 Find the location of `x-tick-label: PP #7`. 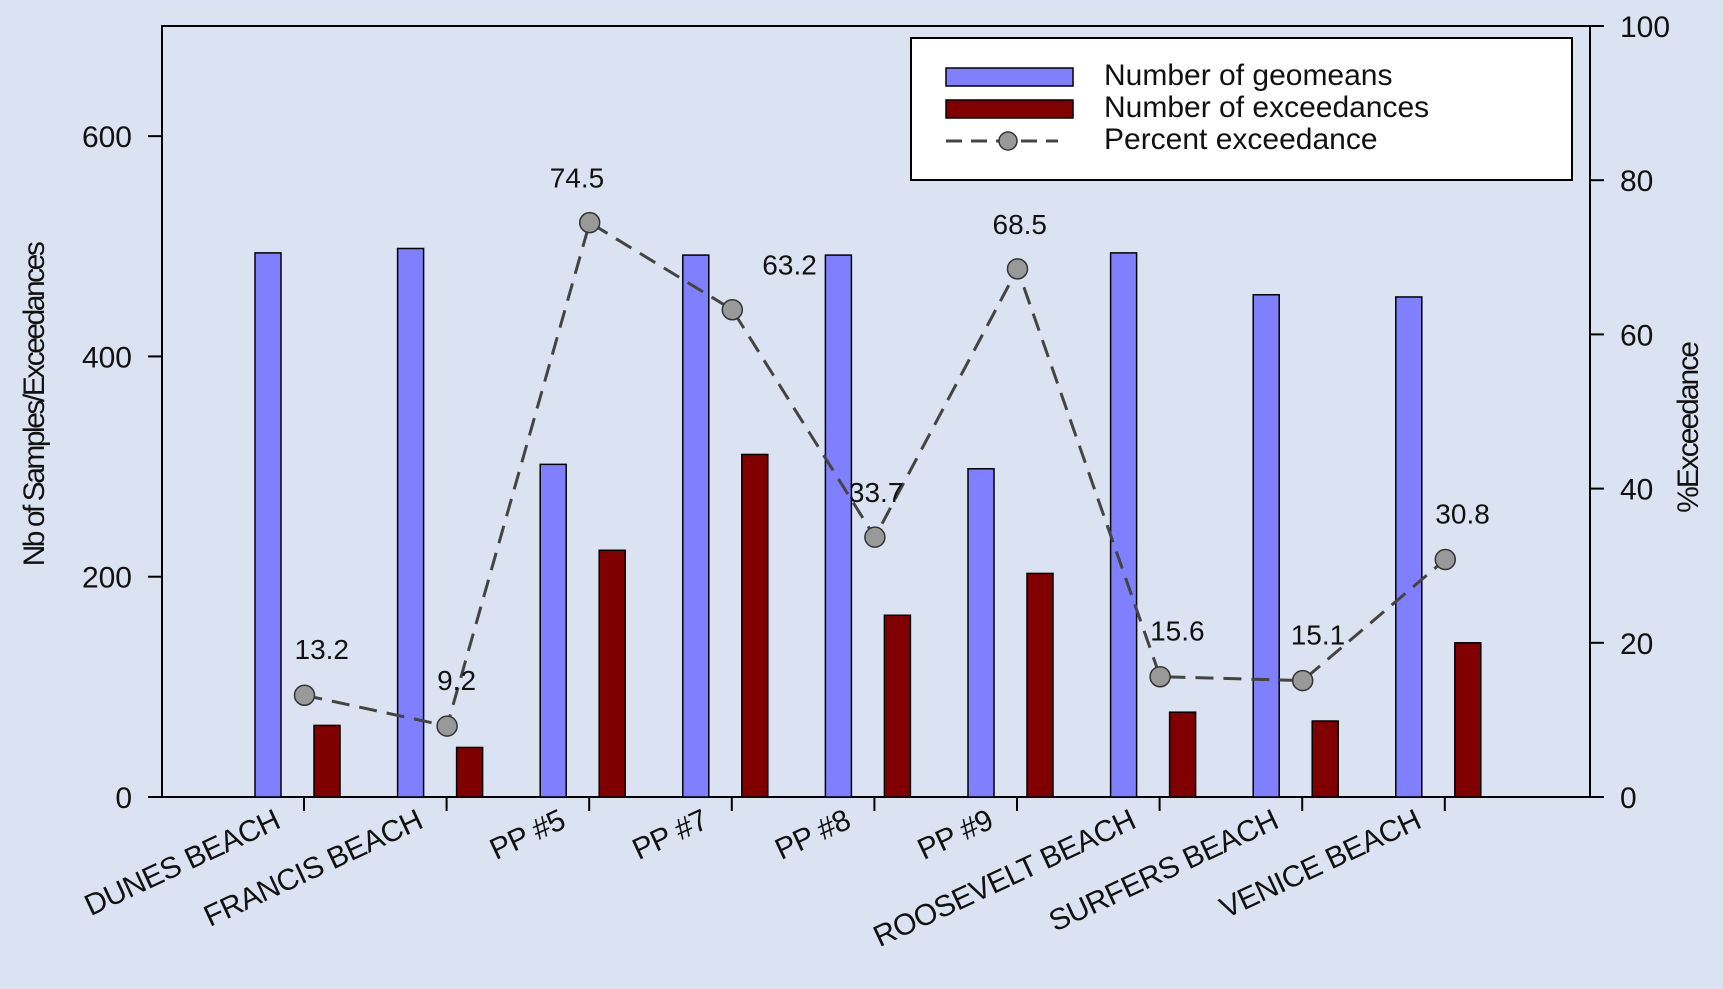

x-tick-label: PP #7 is located at coordinates (669, 834).